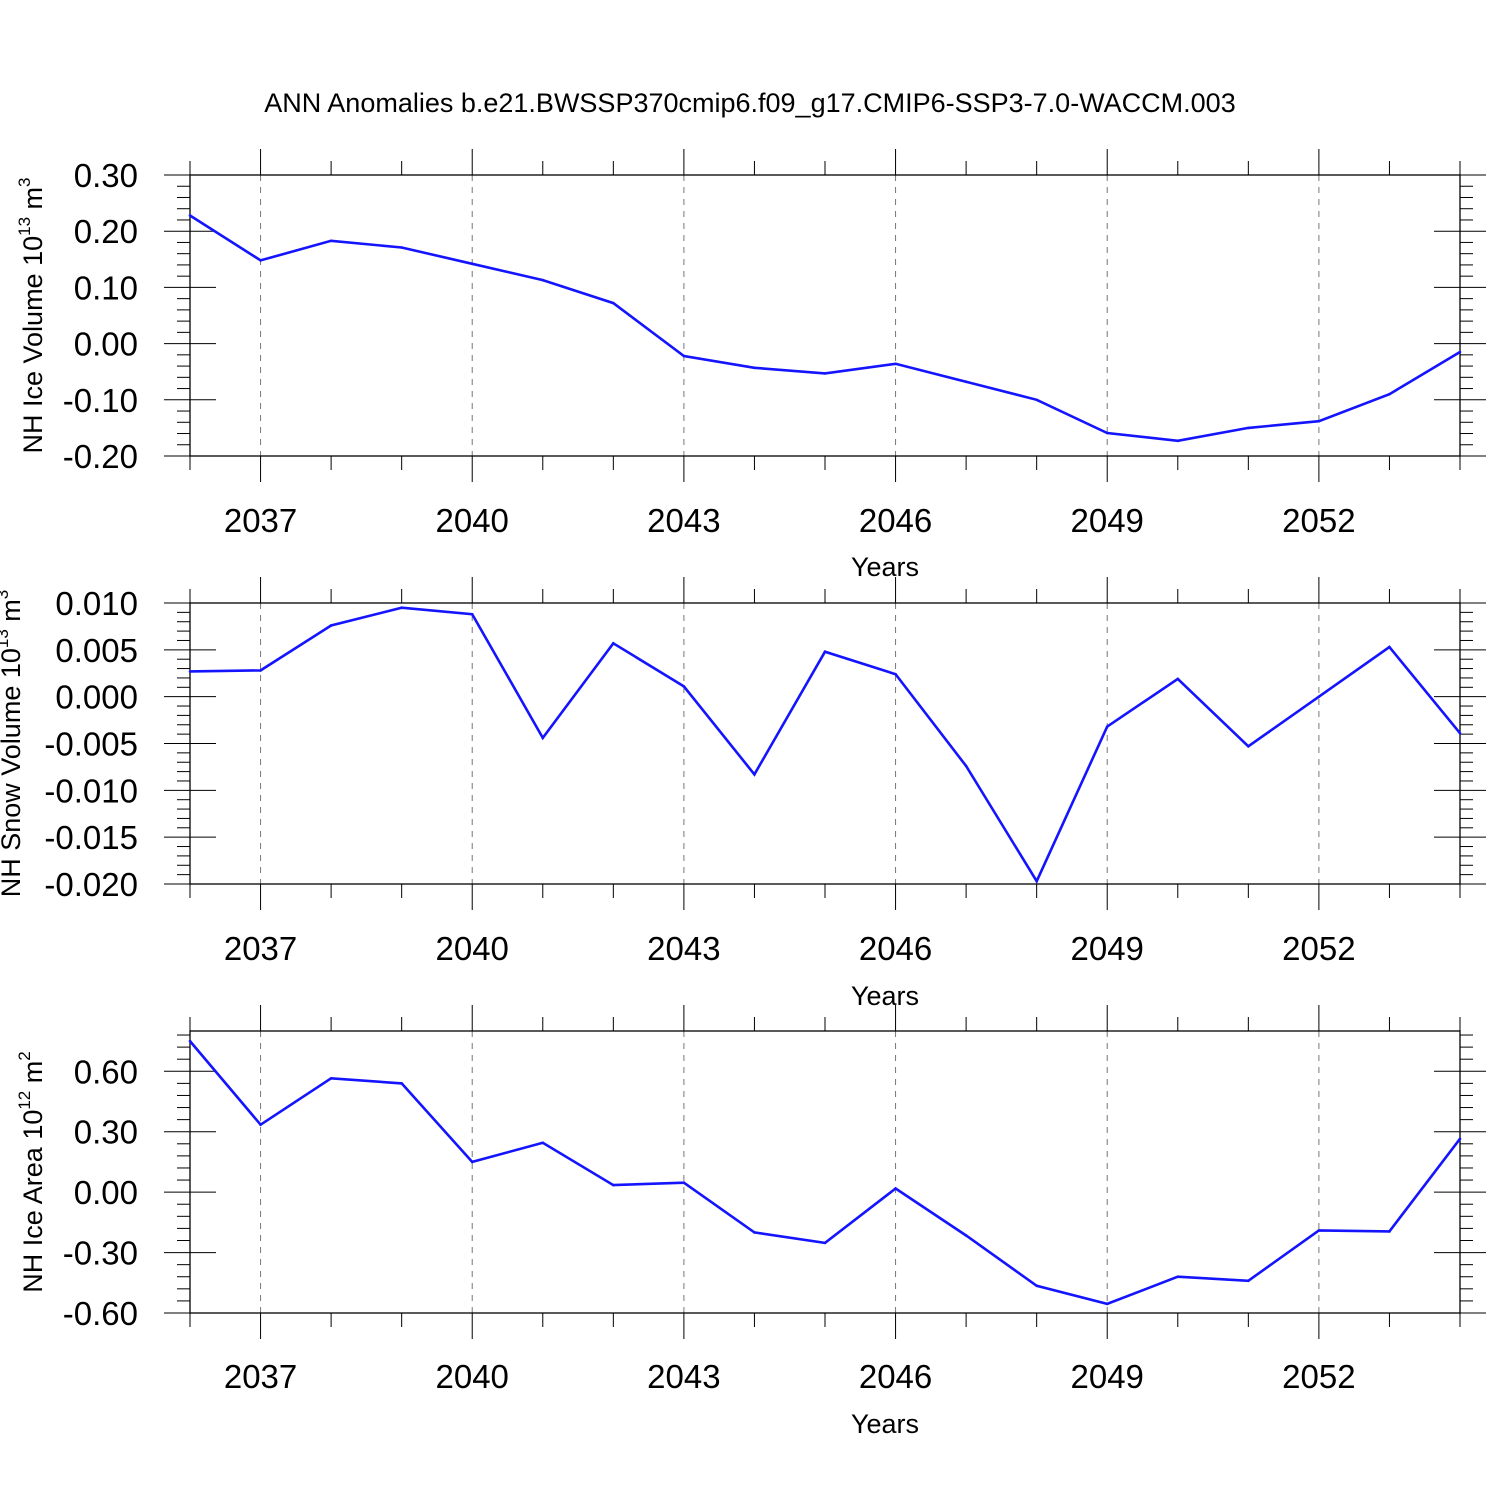 The width and height of the screenshot is (1500, 1505). What do you see at coordinates (13, 744) in the screenshot?
I see `y-axis-label: NH Snow Volume 1013 m3` at bounding box center [13, 744].